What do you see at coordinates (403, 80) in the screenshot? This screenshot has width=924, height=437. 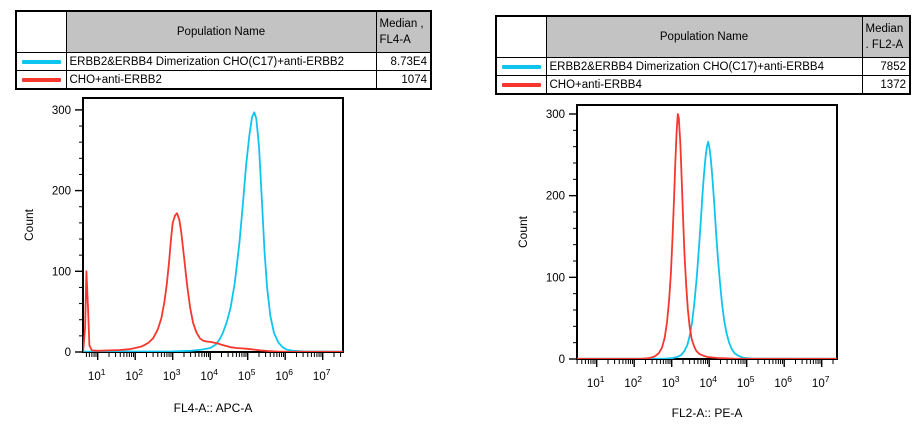 I see `median-value: 1074` at bounding box center [403, 80].